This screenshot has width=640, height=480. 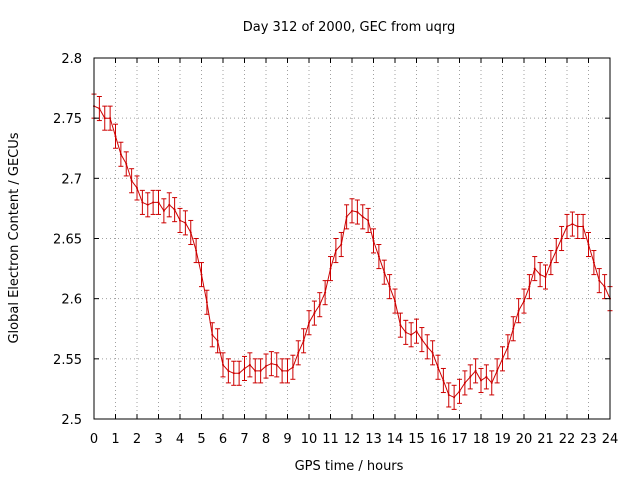 What do you see at coordinates (349, 466) in the screenshot?
I see `x-axis-label: GPS time / hours` at bounding box center [349, 466].